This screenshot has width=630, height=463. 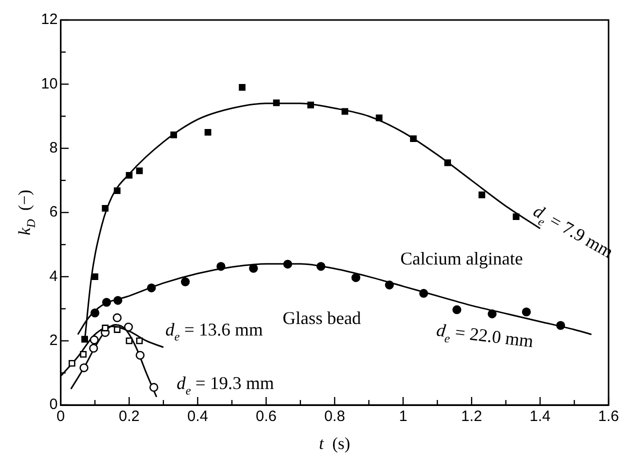 What do you see at coordinates (26, 213) in the screenshot?
I see `y-axis-title: kD (−)` at bounding box center [26, 213].